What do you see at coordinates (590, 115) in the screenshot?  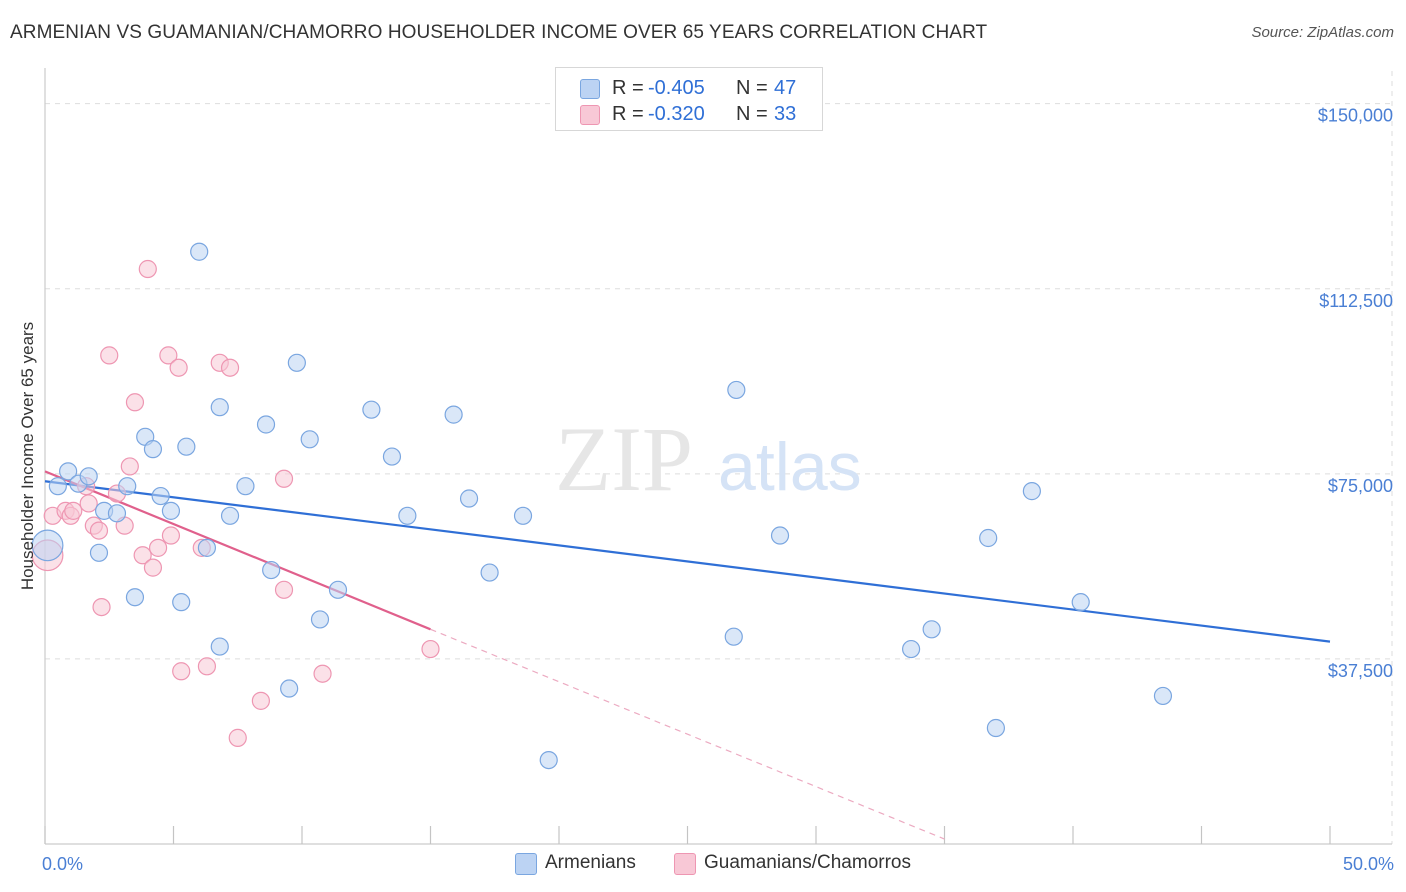 I see `legend-swatch-guamanians` at bounding box center [590, 115].